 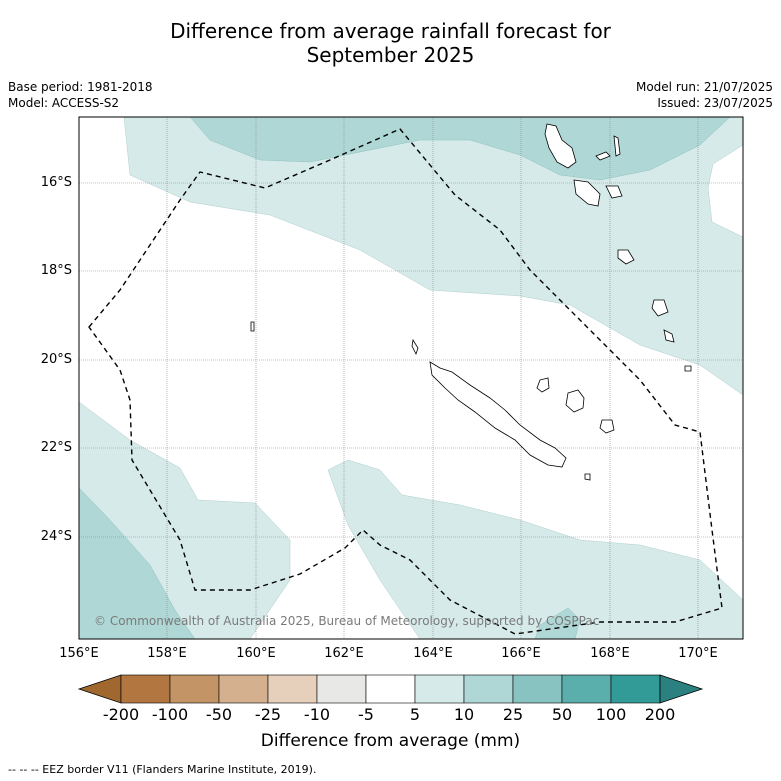 I want to click on colorbar-tick-label: 10, so click(x=464, y=714).